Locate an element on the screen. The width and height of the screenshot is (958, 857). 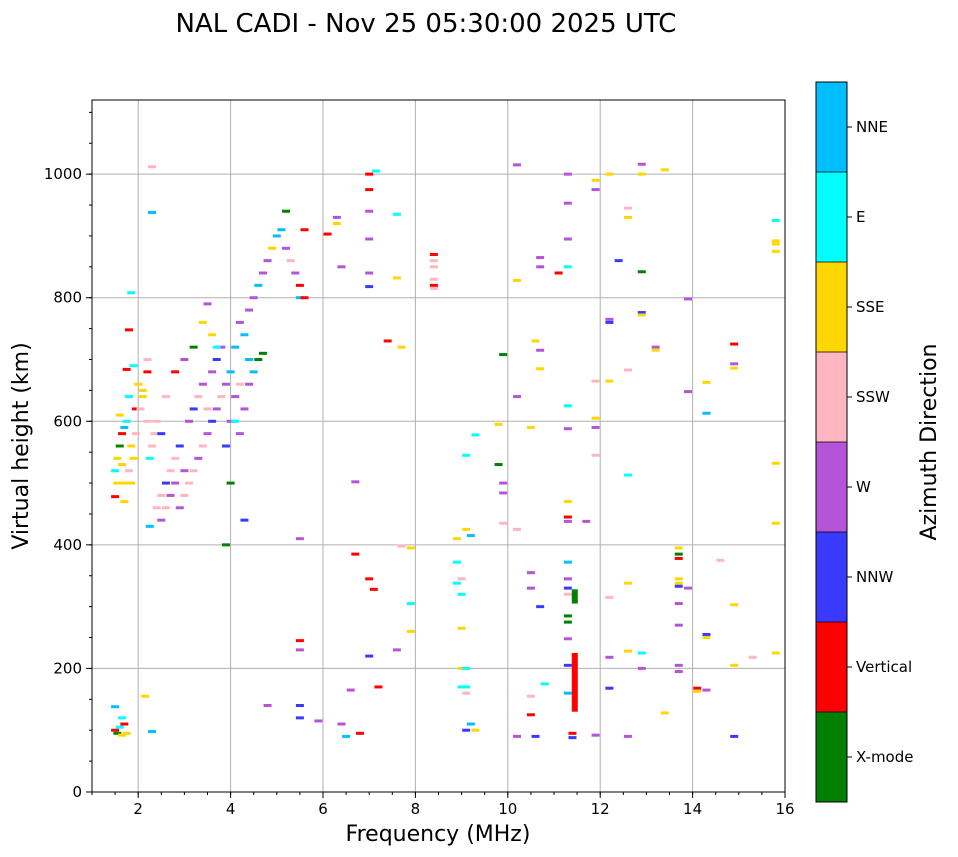
colorbar-segment is located at coordinates (831, 487).